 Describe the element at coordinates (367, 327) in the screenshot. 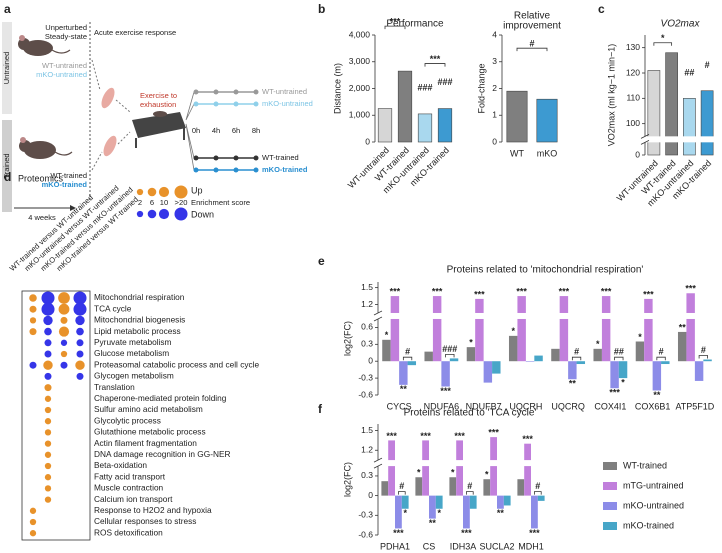

I see `y-tick-label: 0.6` at that location.